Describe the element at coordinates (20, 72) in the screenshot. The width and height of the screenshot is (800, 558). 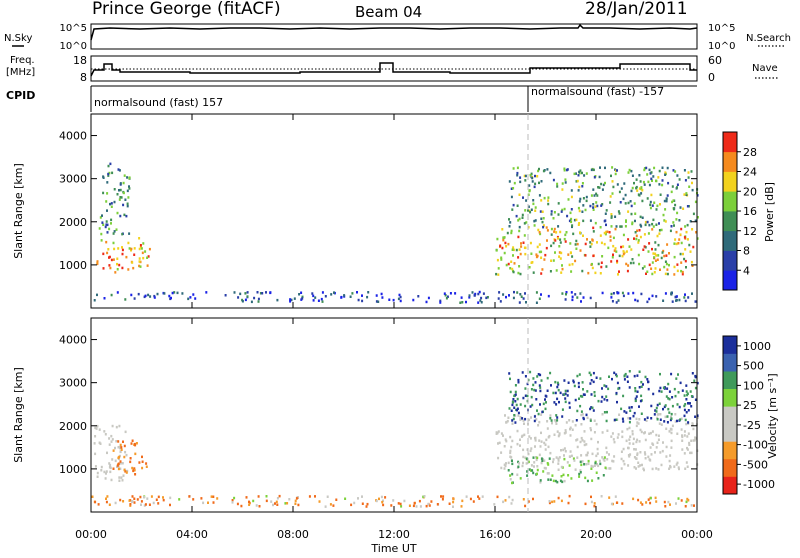
I see `freq-units-label: [MHz]` at that location.